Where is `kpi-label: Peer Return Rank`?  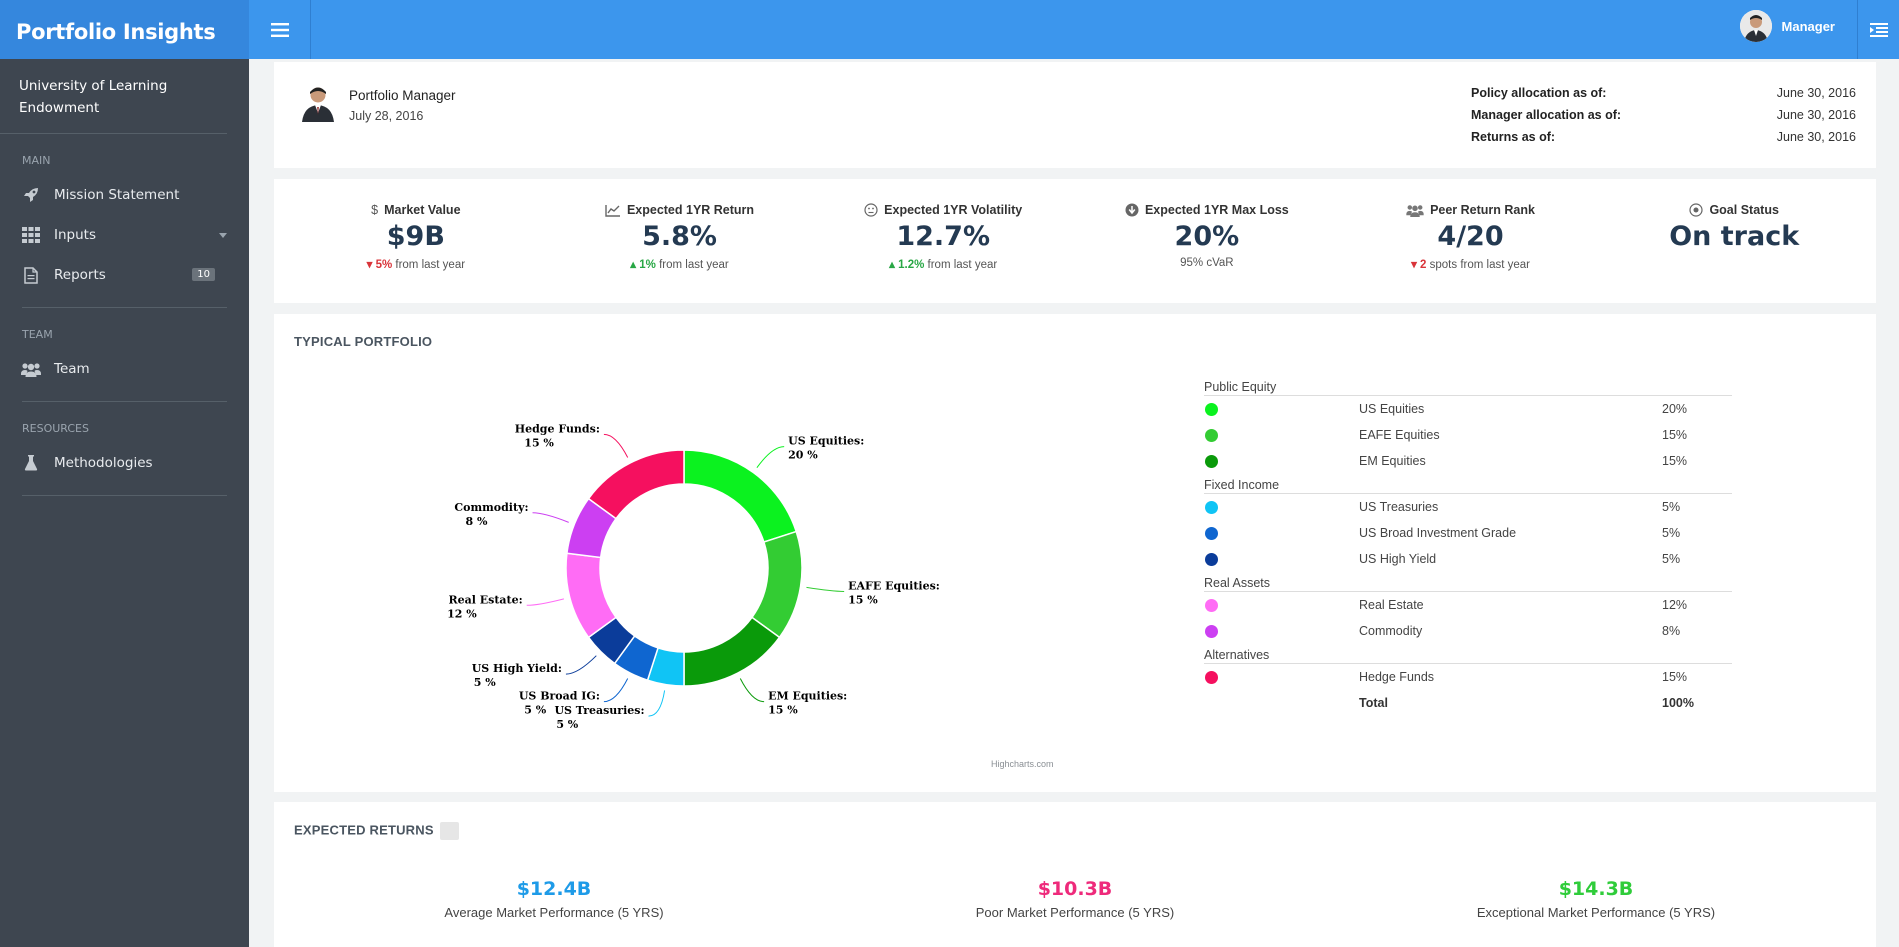
kpi-label: Peer Return Rank is located at coordinates (1482, 210).